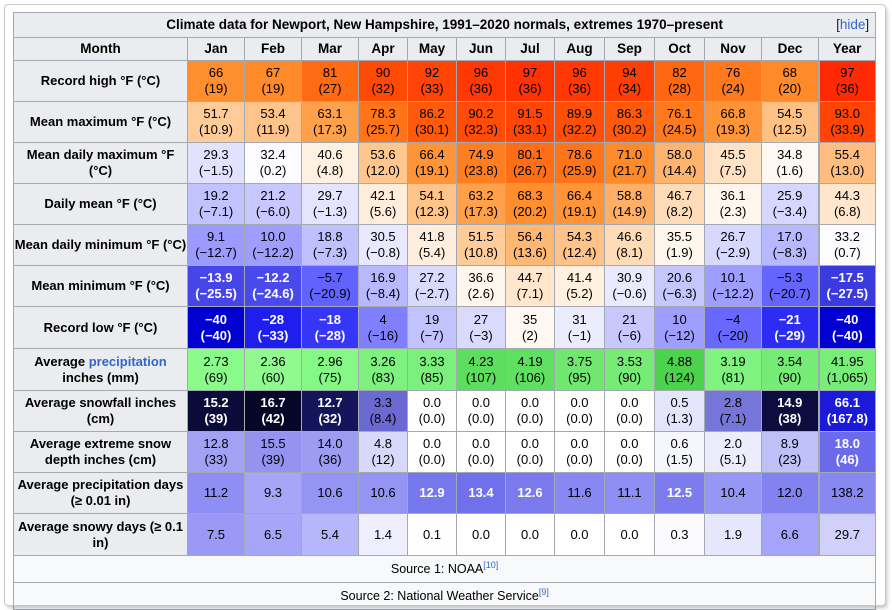  I want to click on cell-value-secondary: (2), so click(530, 335).